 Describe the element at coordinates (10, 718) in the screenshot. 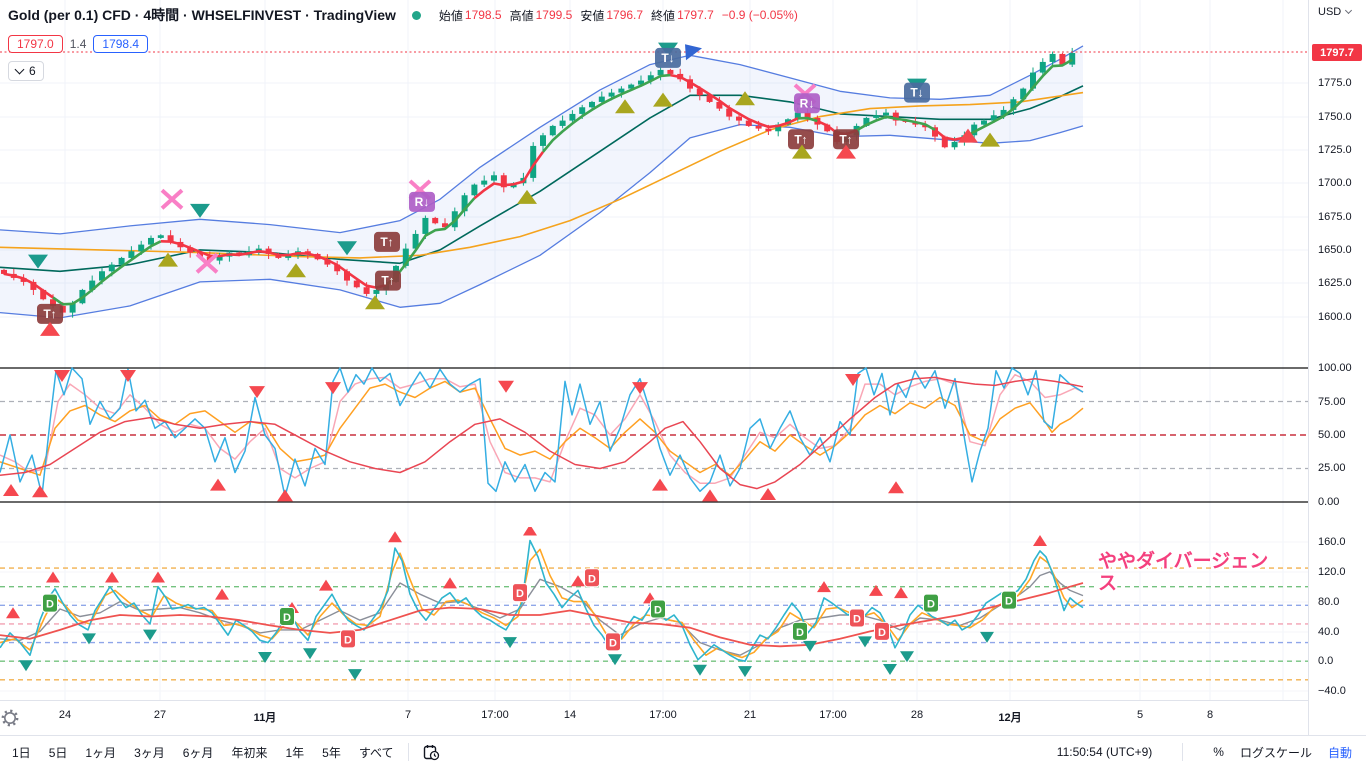

I see `gear-icon` at that location.